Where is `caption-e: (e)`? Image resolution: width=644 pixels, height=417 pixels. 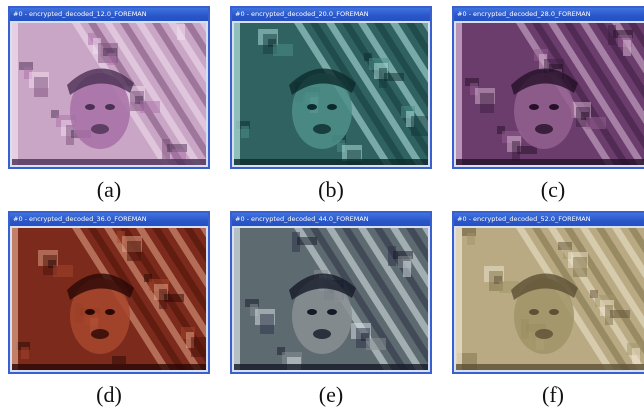
caption-e: (e) is located at coordinates (331, 394).